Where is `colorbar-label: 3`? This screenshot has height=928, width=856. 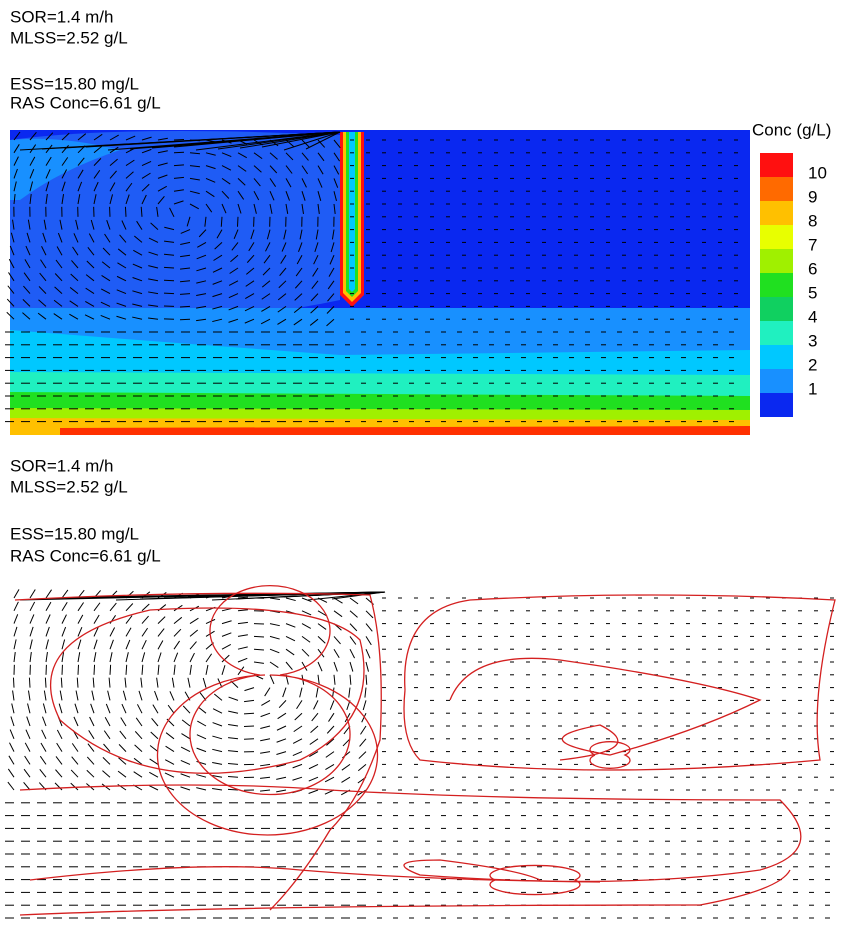 colorbar-label: 3 is located at coordinates (812, 340).